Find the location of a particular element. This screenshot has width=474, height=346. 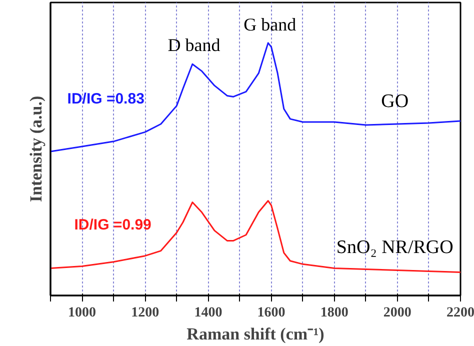

annotation: ID/IG =0.83 is located at coordinates (105, 99).